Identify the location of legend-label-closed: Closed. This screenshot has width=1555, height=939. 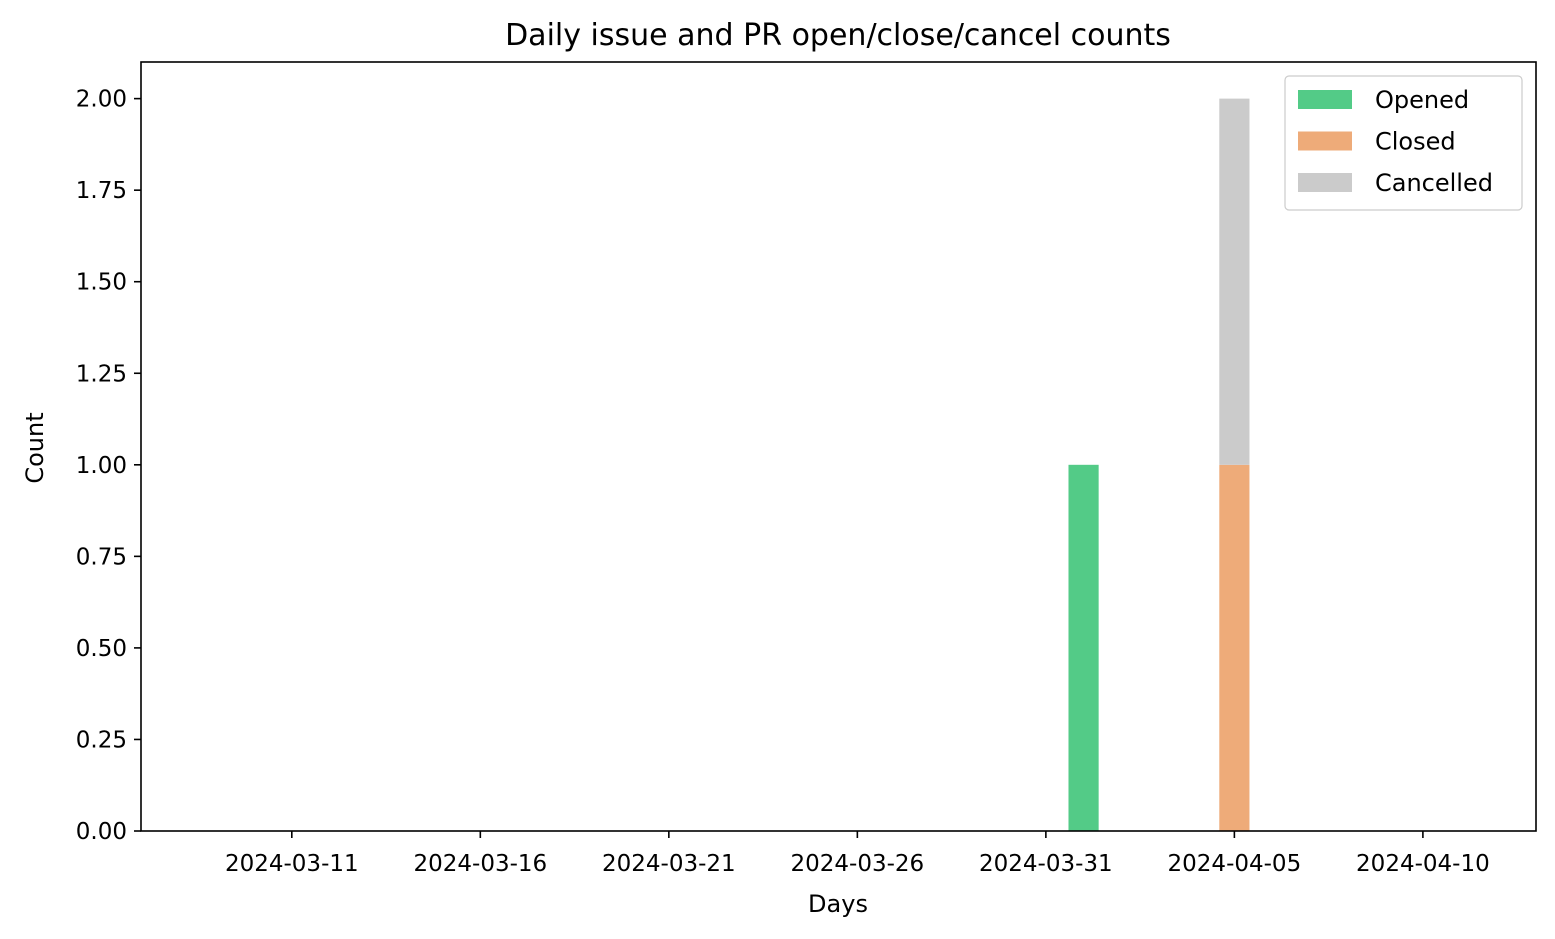
(1415, 142).